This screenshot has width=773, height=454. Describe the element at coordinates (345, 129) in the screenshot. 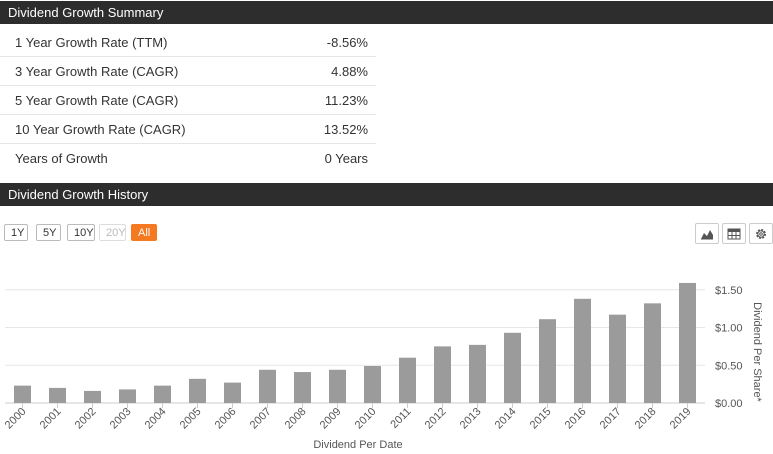

I see `summary-row-value: 13.52%` at that location.